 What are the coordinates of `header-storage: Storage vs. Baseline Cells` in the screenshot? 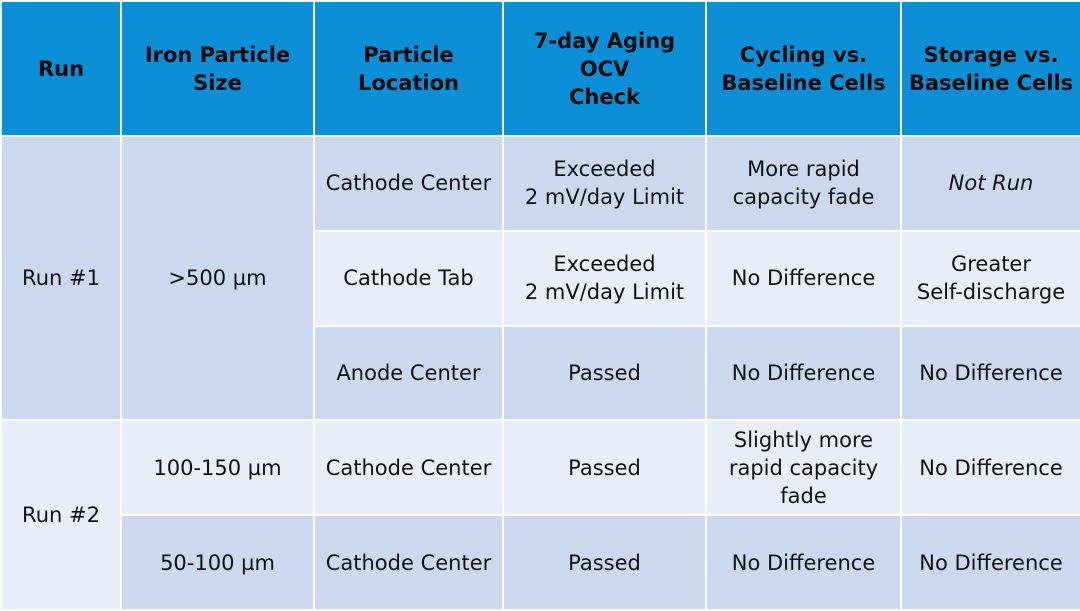 It's located at (990, 68).